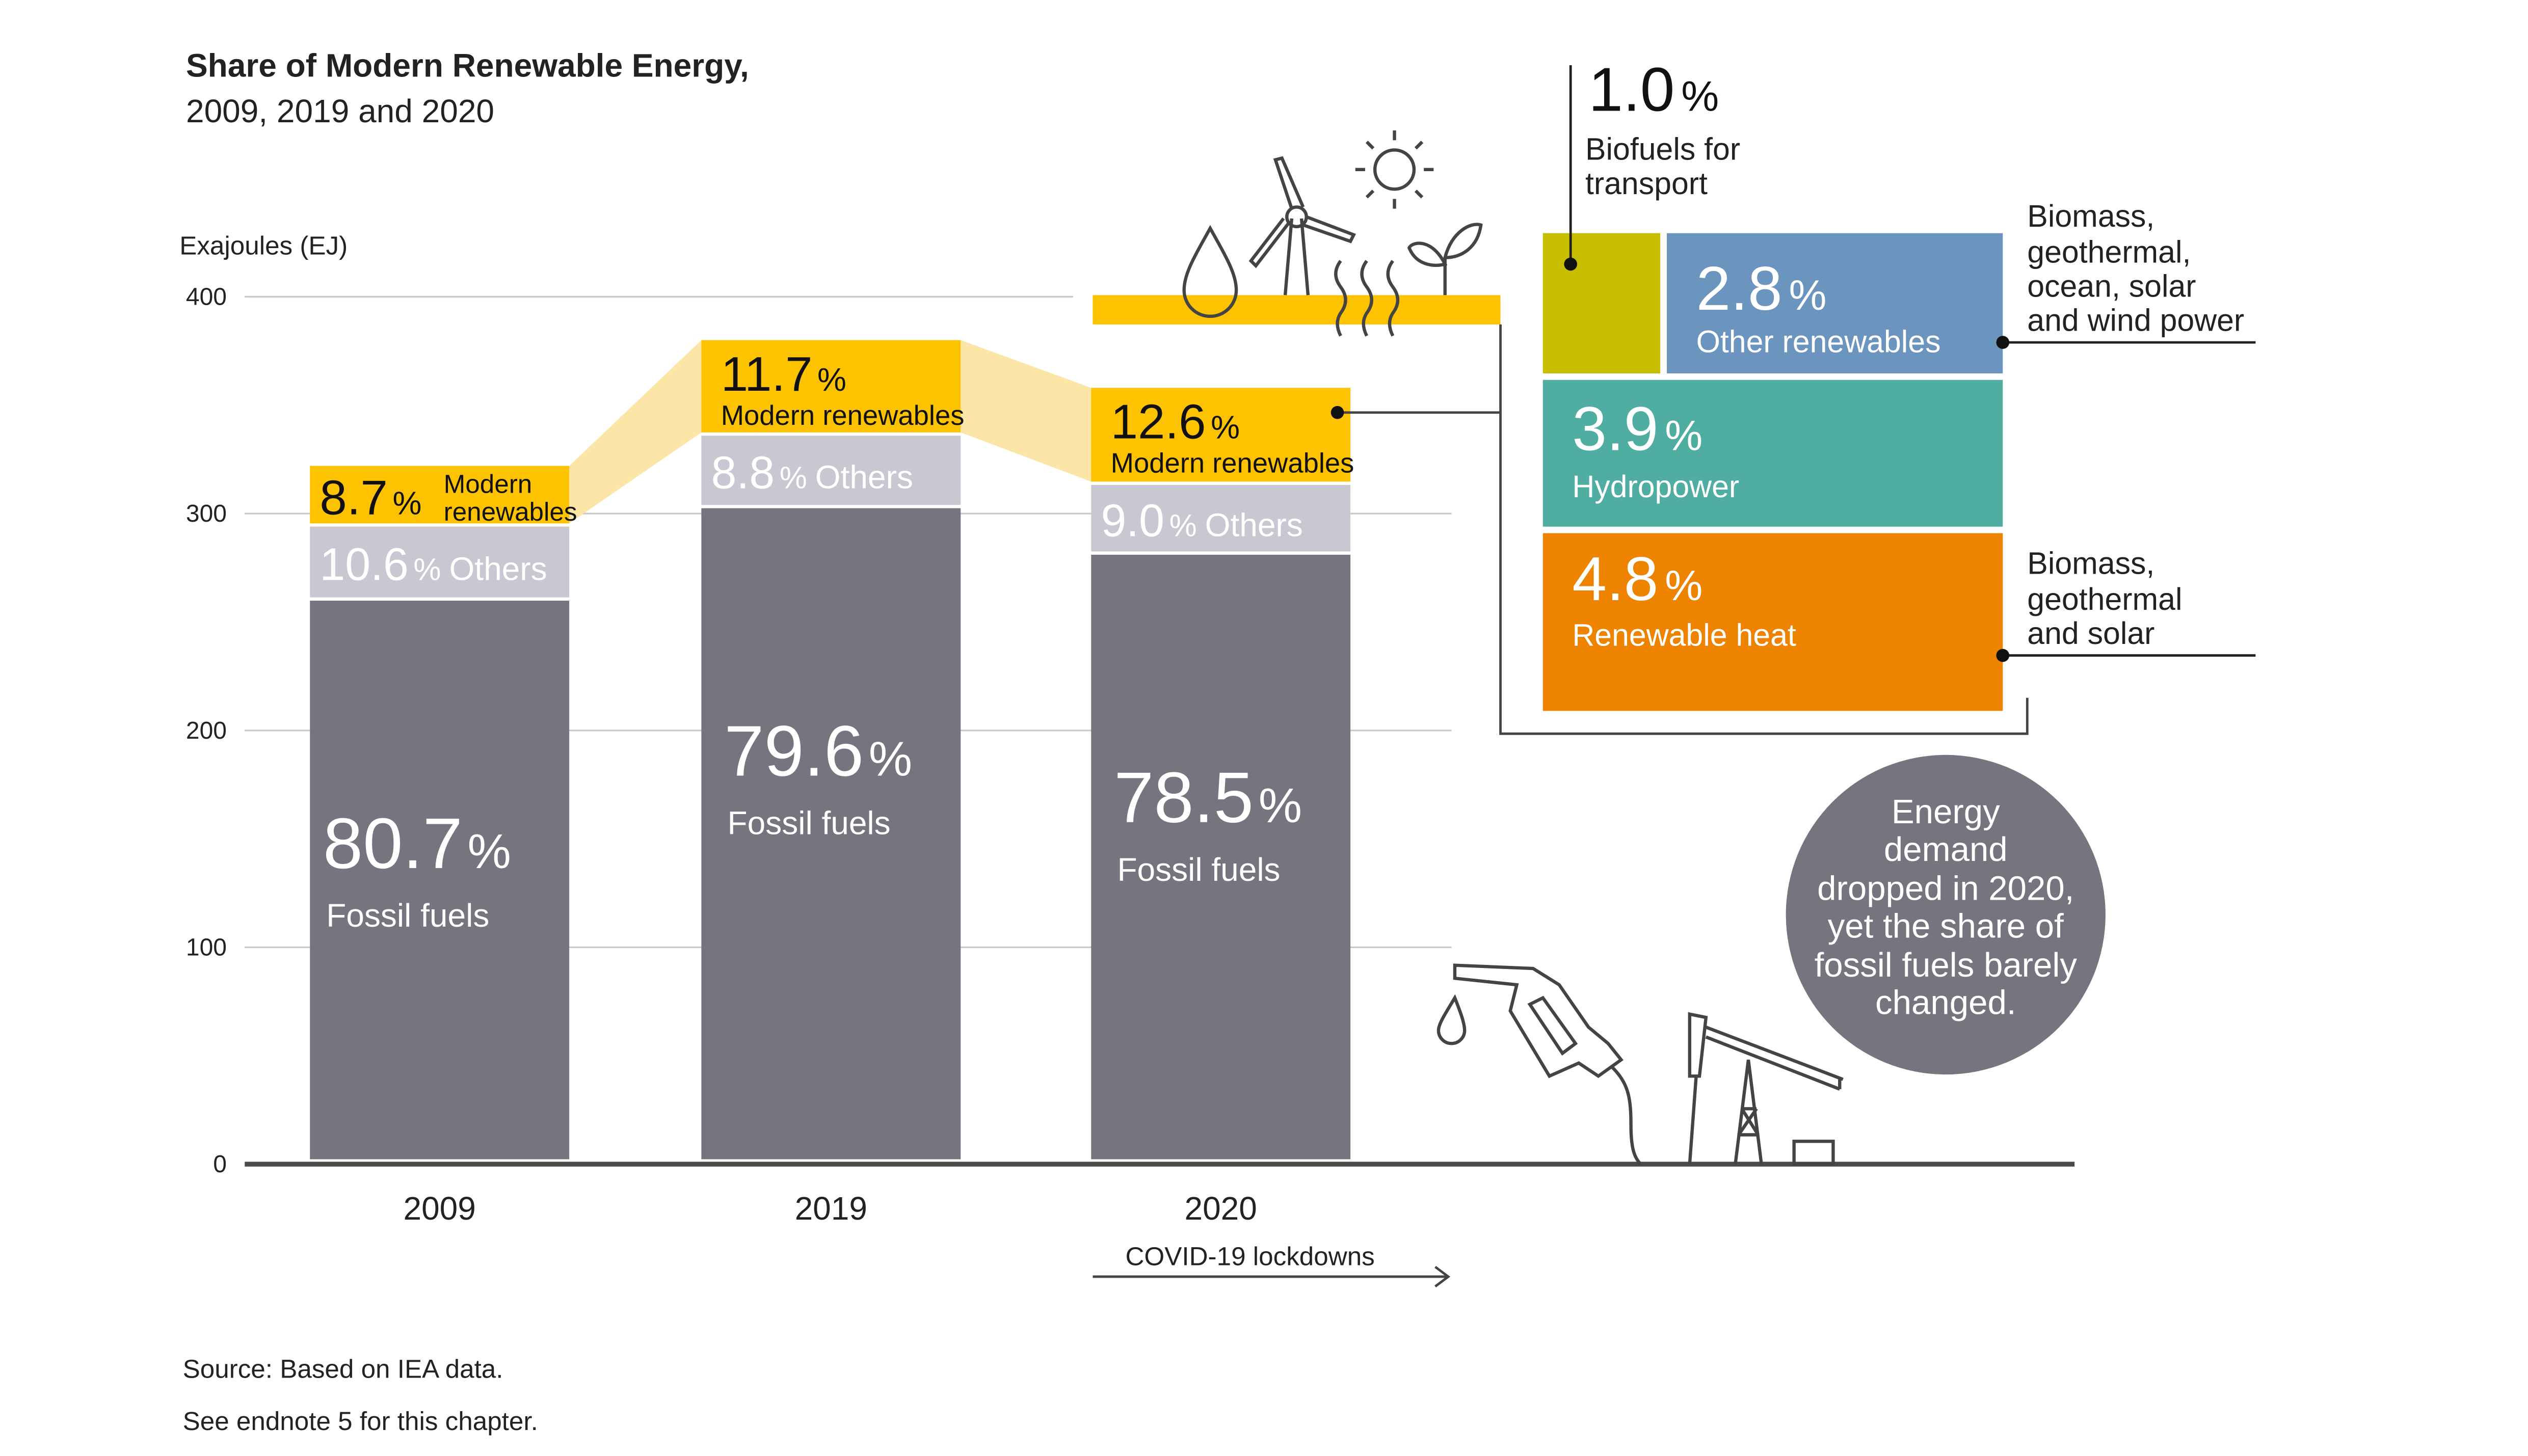  I want to click on label-fossil-name-2020: Fossil fuels, so click(1199, 869).